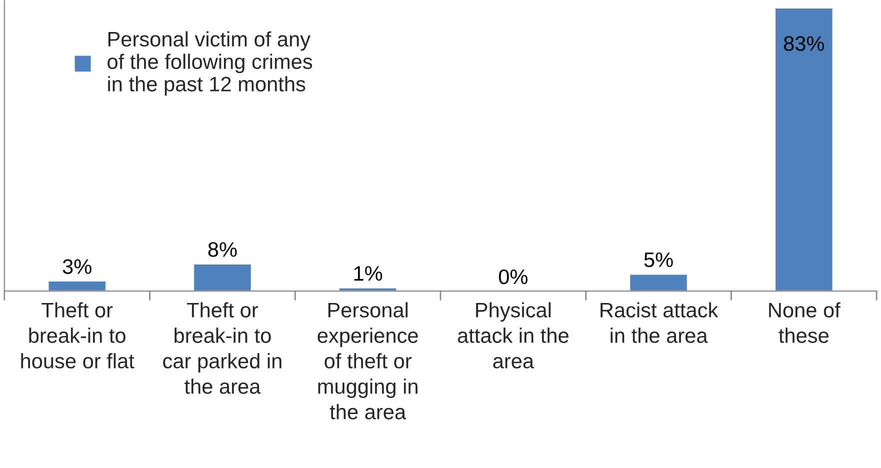 The image size is (881, 468). Describe the element at coordinates (368, 361) in the screenshot. I see `x-tick-label: Personal experience of theft or mugging in the area` at that location.